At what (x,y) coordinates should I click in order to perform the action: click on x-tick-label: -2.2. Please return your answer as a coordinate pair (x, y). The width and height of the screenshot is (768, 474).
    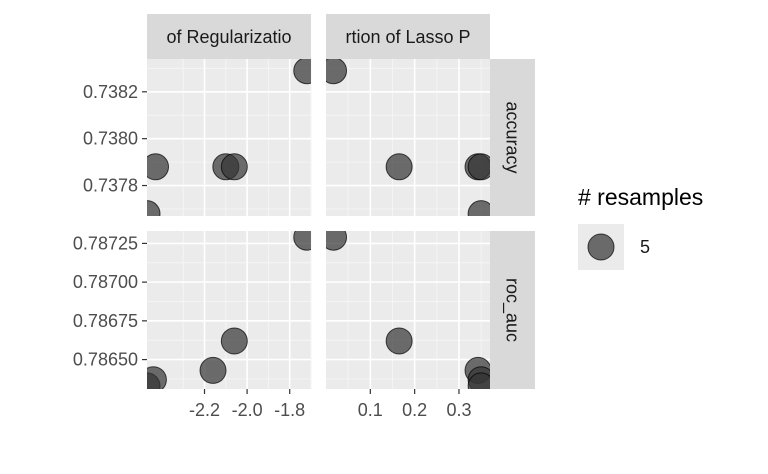
    Looking at the image, I should click on (204, 410).